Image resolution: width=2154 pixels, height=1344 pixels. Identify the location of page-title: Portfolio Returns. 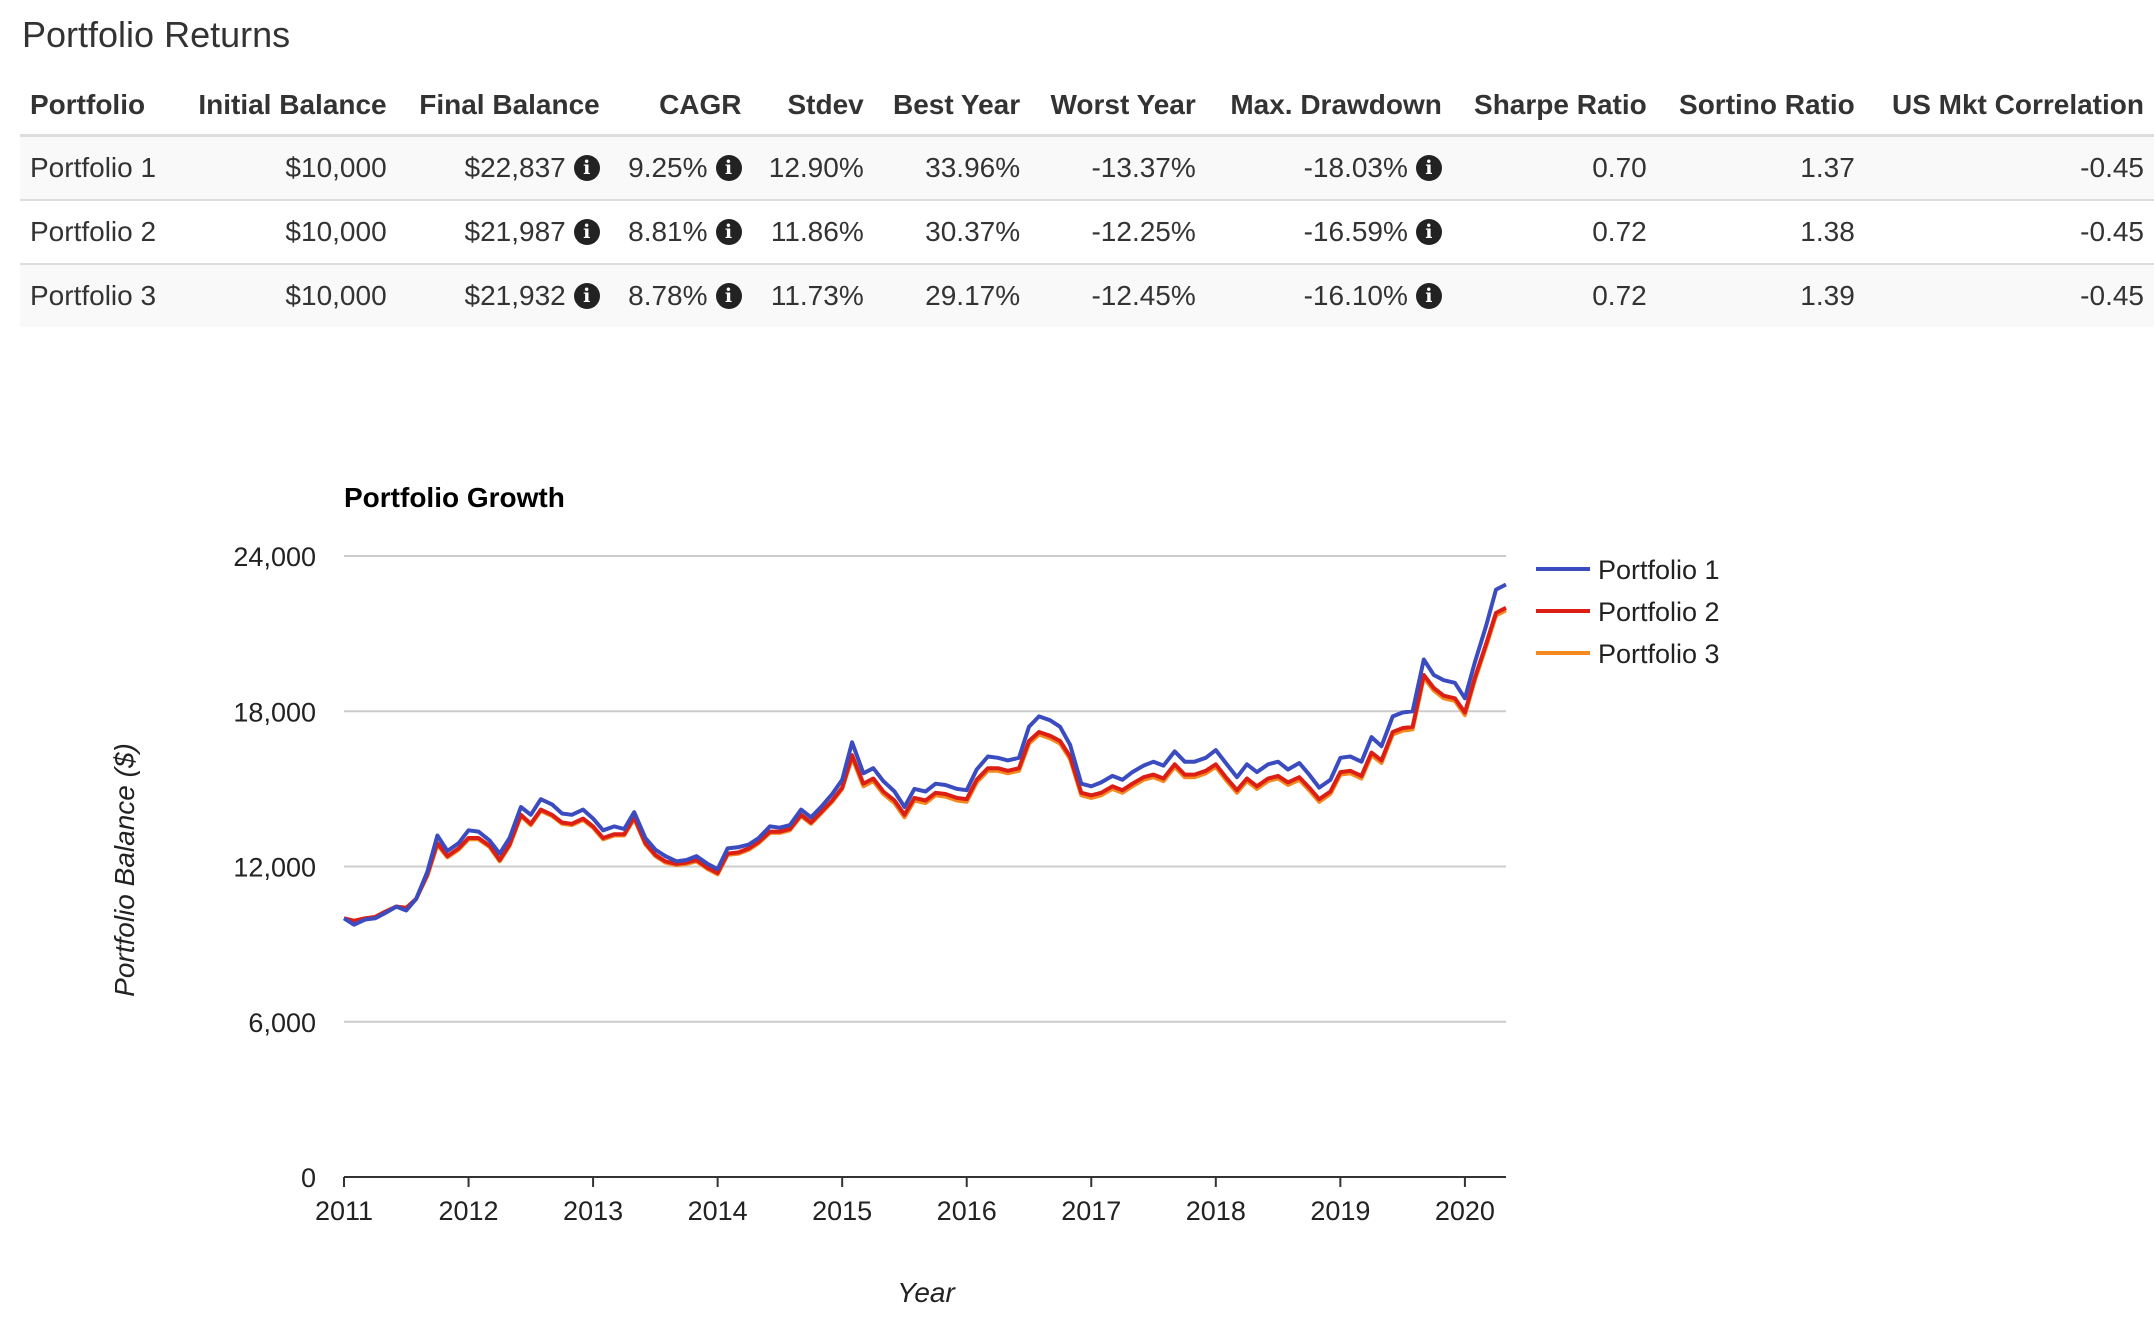
(156, 34).